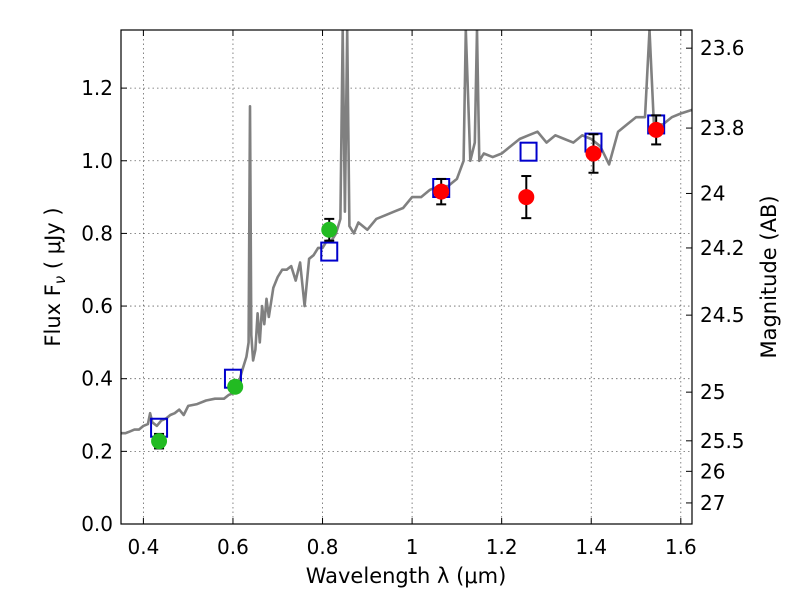 The width and height of the screenshot is (800, 600). What do you see at coordinates (97, 379) in the screenshot?
I see `y-tick-label: 0.4` at bounding box center [97, 379].